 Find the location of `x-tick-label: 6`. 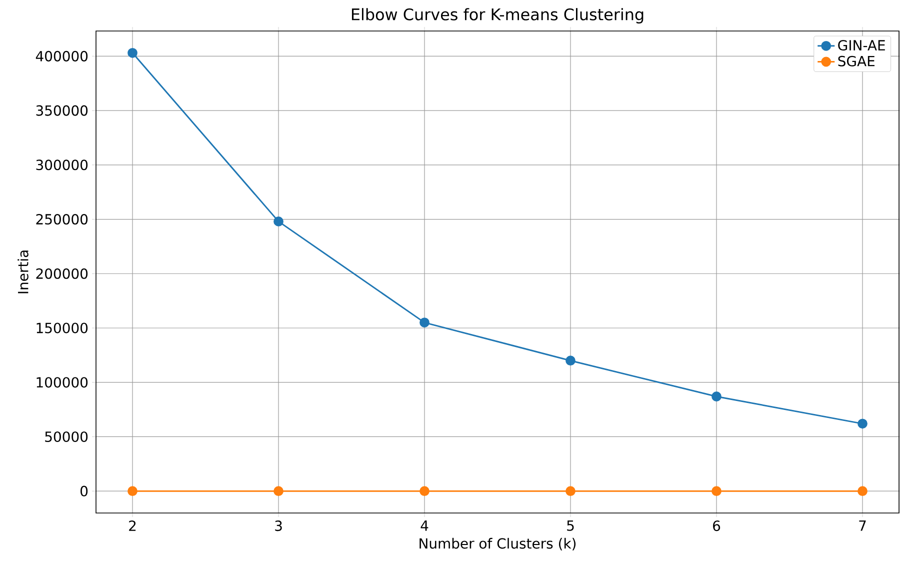

x-tick-label: 6 is located at coordinates (716, 526).